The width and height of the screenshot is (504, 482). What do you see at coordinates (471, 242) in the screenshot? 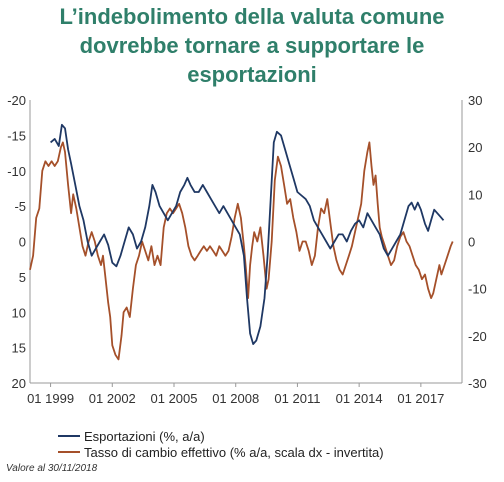
I see `y-right-tick-label: 0` at bounding box center [471, 242].